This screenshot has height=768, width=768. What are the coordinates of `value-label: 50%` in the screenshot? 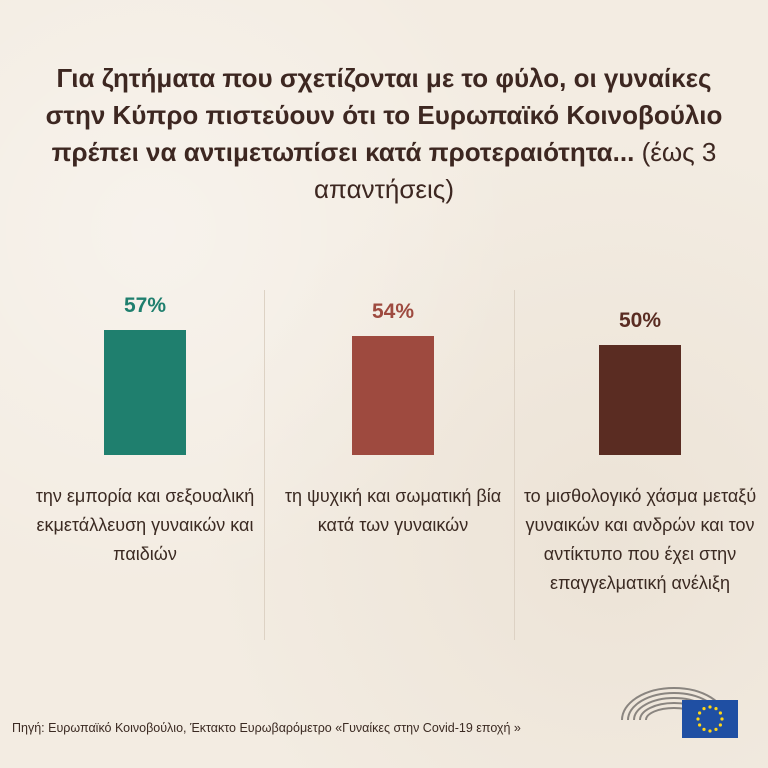 It's located at (640, 320).